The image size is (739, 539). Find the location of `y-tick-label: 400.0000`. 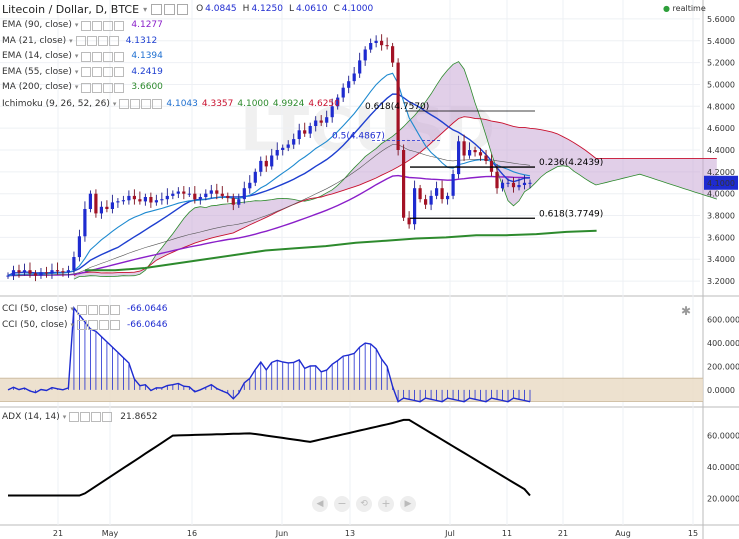

y-tick-label: 400.0000 is located at coordinates (723, 343).